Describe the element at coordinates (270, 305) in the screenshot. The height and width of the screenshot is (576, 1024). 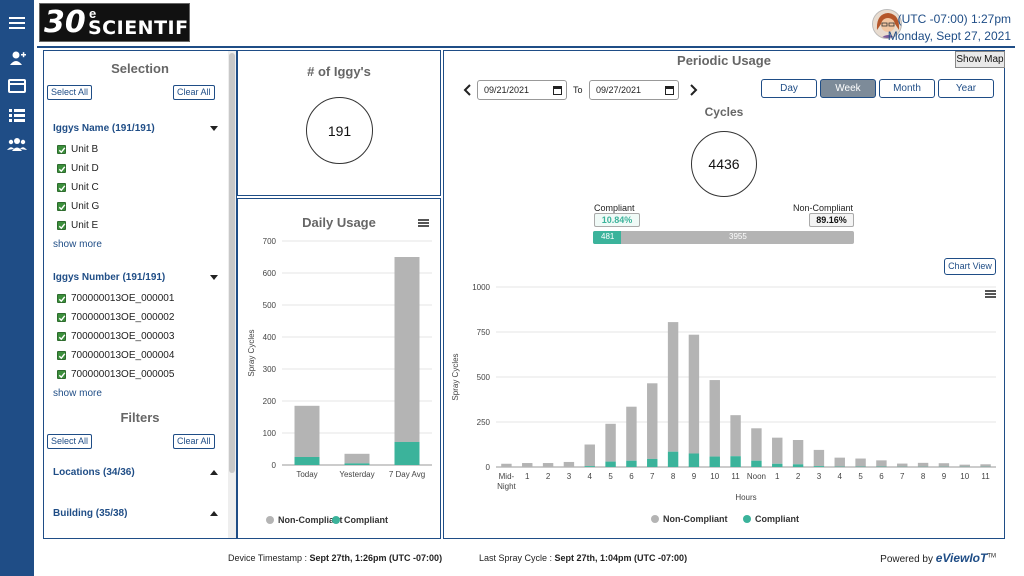
I see `y-tick-label: 500` at that location.